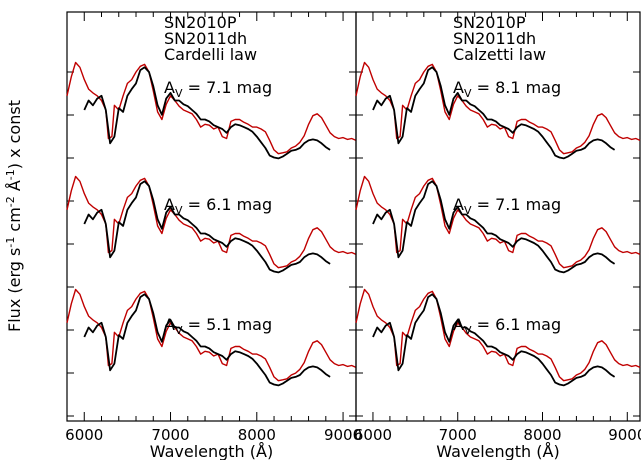  I want to click on y-axis-label: Flux (erg s-1 cm-2 Å-1) x const, so click(14, 216).